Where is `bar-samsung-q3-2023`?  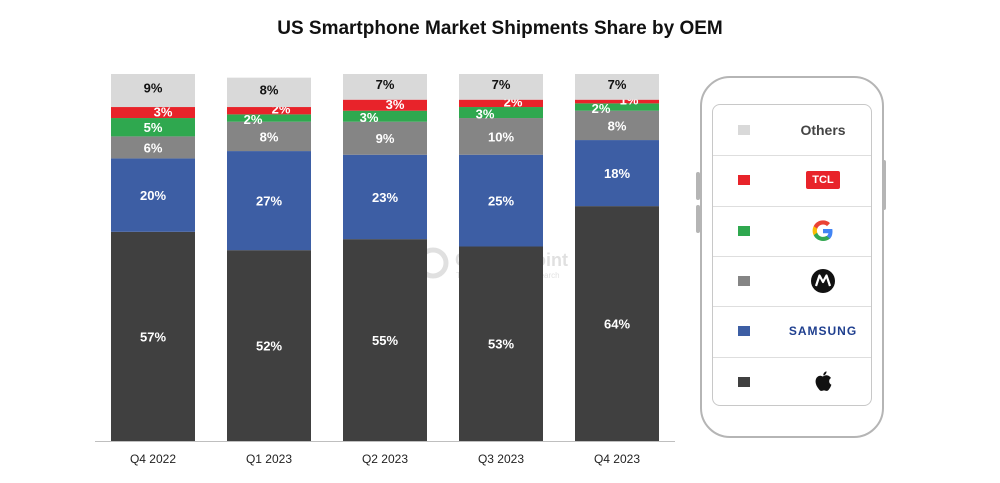
bar-samsung-q3-2023 is located at coordinates (501, 200).